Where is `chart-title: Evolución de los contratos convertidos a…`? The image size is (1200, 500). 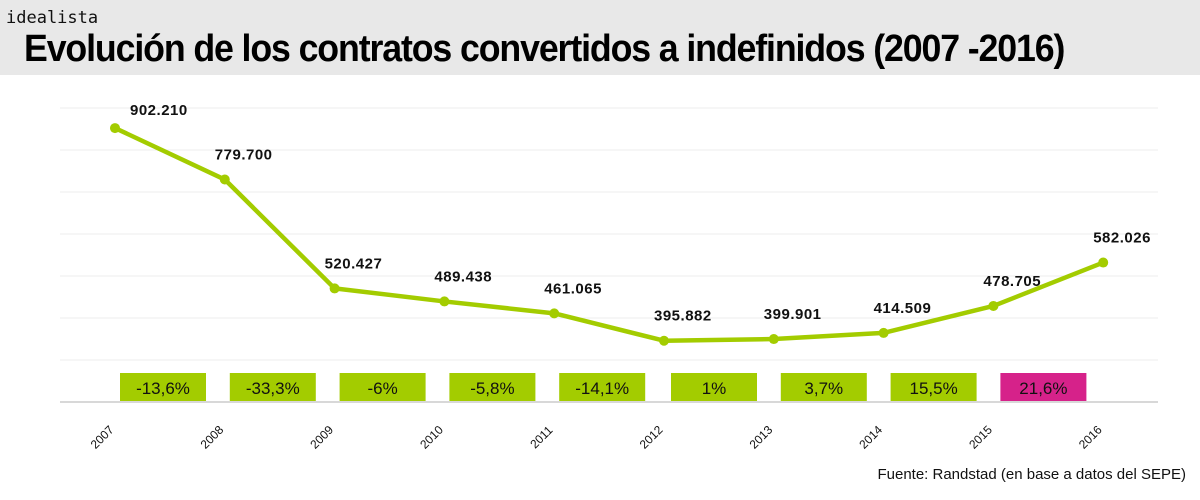
chart-title: Evolución de los contratos convertidos a… is located at coordinates (544, 49).